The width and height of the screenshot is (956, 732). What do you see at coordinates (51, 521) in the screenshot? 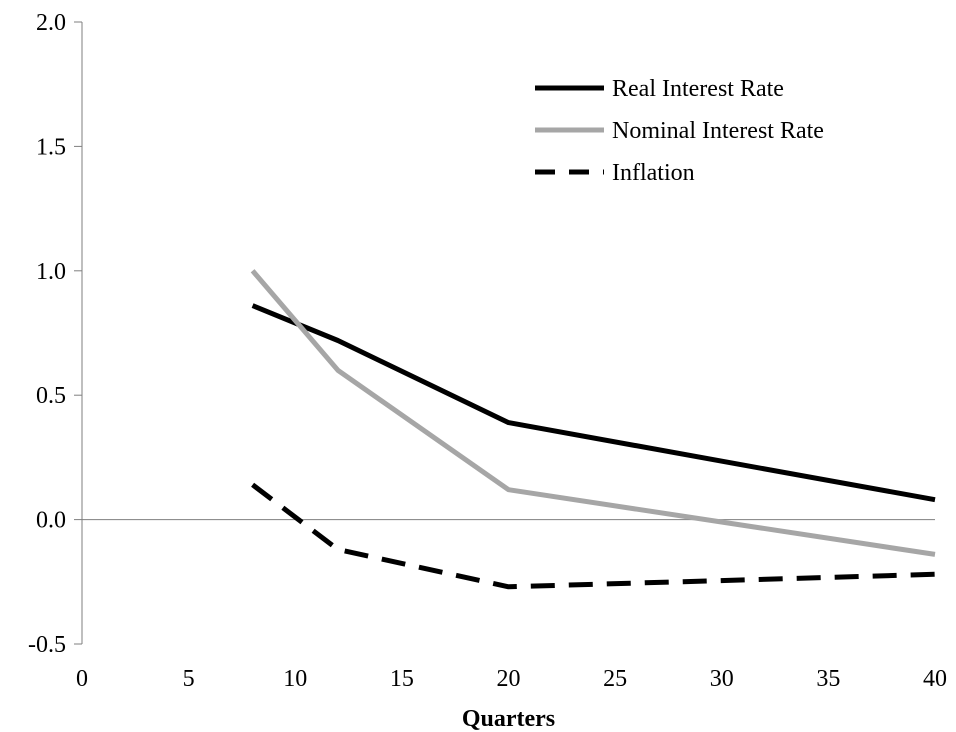
I see `y-tick-label: 0.0` at bounding box center [51, 521].